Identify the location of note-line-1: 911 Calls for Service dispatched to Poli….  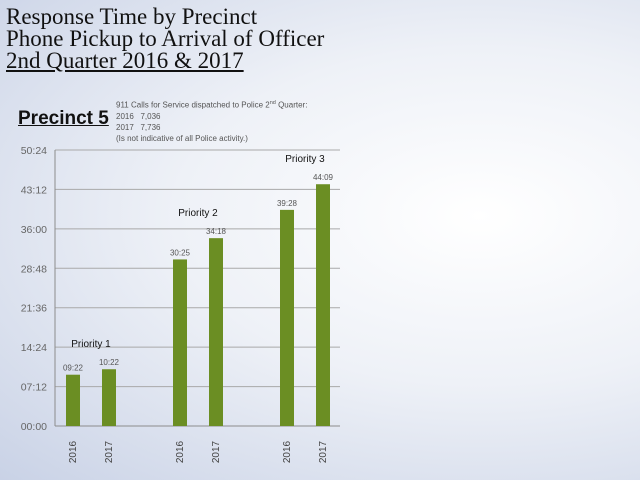
(211, 104).